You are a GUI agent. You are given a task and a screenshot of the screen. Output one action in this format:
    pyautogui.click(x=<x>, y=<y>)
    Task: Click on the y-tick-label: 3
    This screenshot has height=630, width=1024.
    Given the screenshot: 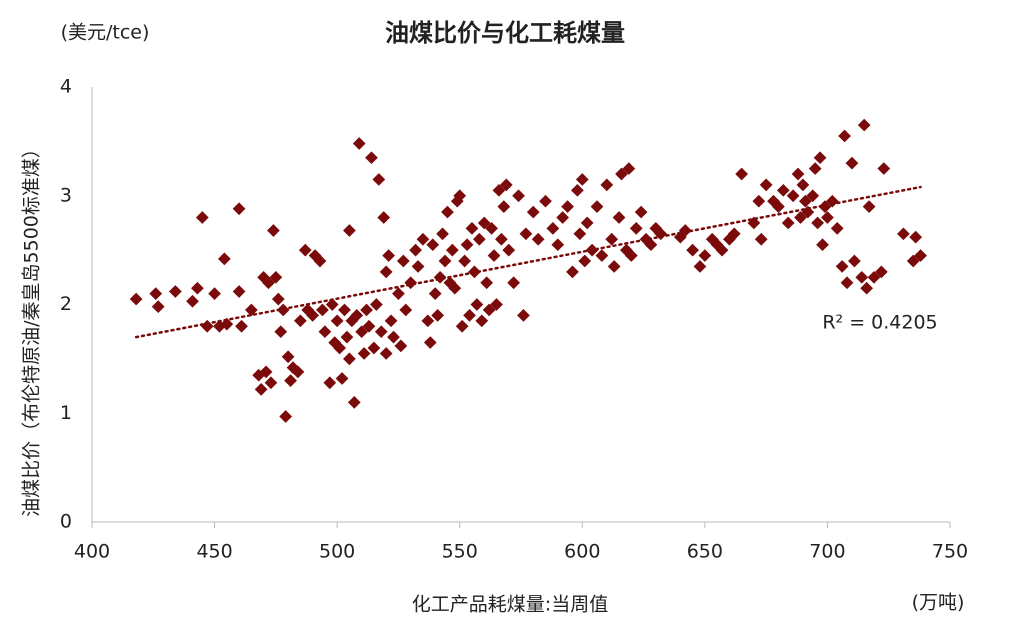 What is the action you would take?
    pyautogui.click(x=66, y=195)
    